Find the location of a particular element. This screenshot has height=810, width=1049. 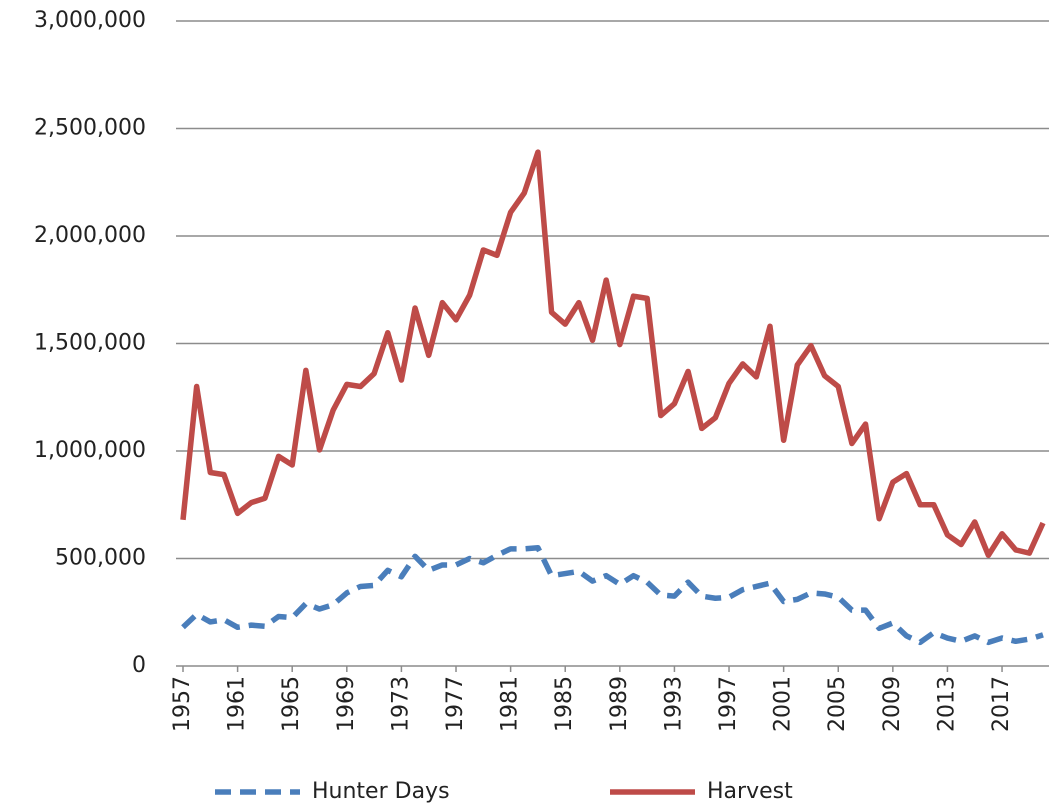

y-tick-label: 1,500,000 is located at coordinates (90, 343).